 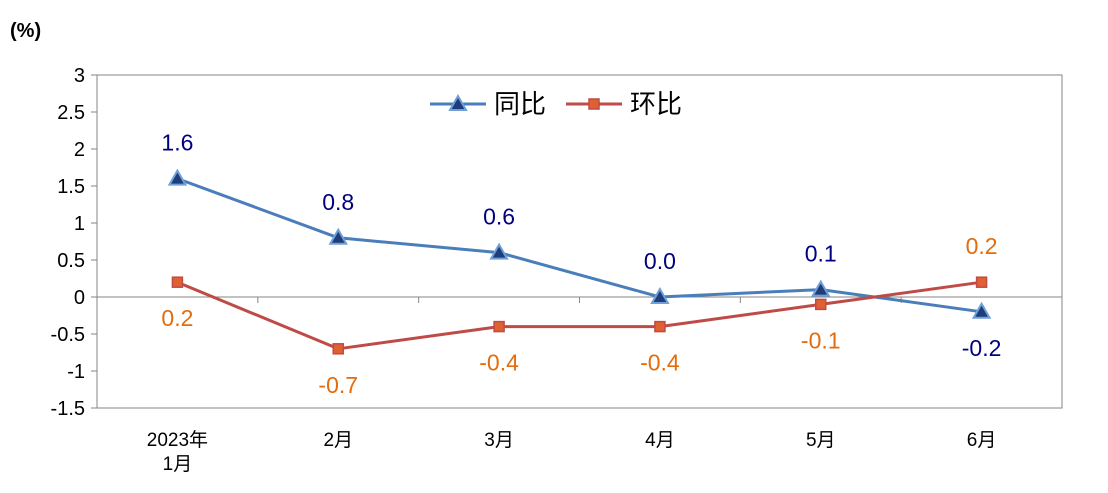 What do you see at coordinates (74, 242) in the screenshot?
I see `y-axis: 3 2.5 2 1.5 1 0.5 0 -0.5 -1 -1.5` at bounding box center [74, 242].